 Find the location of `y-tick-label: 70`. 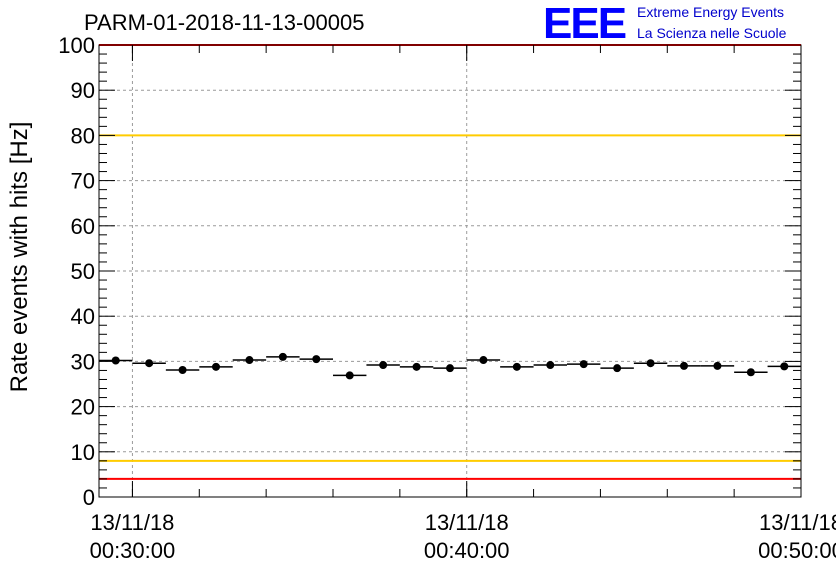

y-tick-label: 70 is located at coordinates (83, 181).